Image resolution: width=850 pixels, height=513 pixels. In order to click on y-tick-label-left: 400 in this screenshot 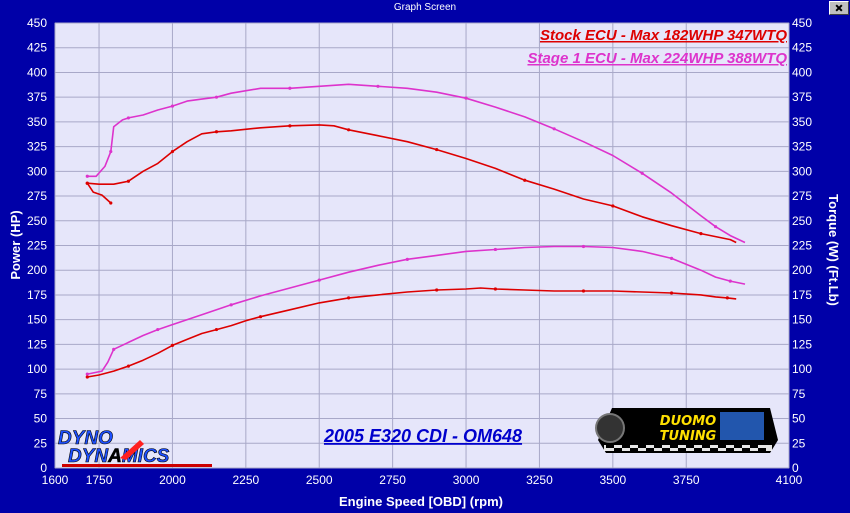, I will do `click(37, 72)`.